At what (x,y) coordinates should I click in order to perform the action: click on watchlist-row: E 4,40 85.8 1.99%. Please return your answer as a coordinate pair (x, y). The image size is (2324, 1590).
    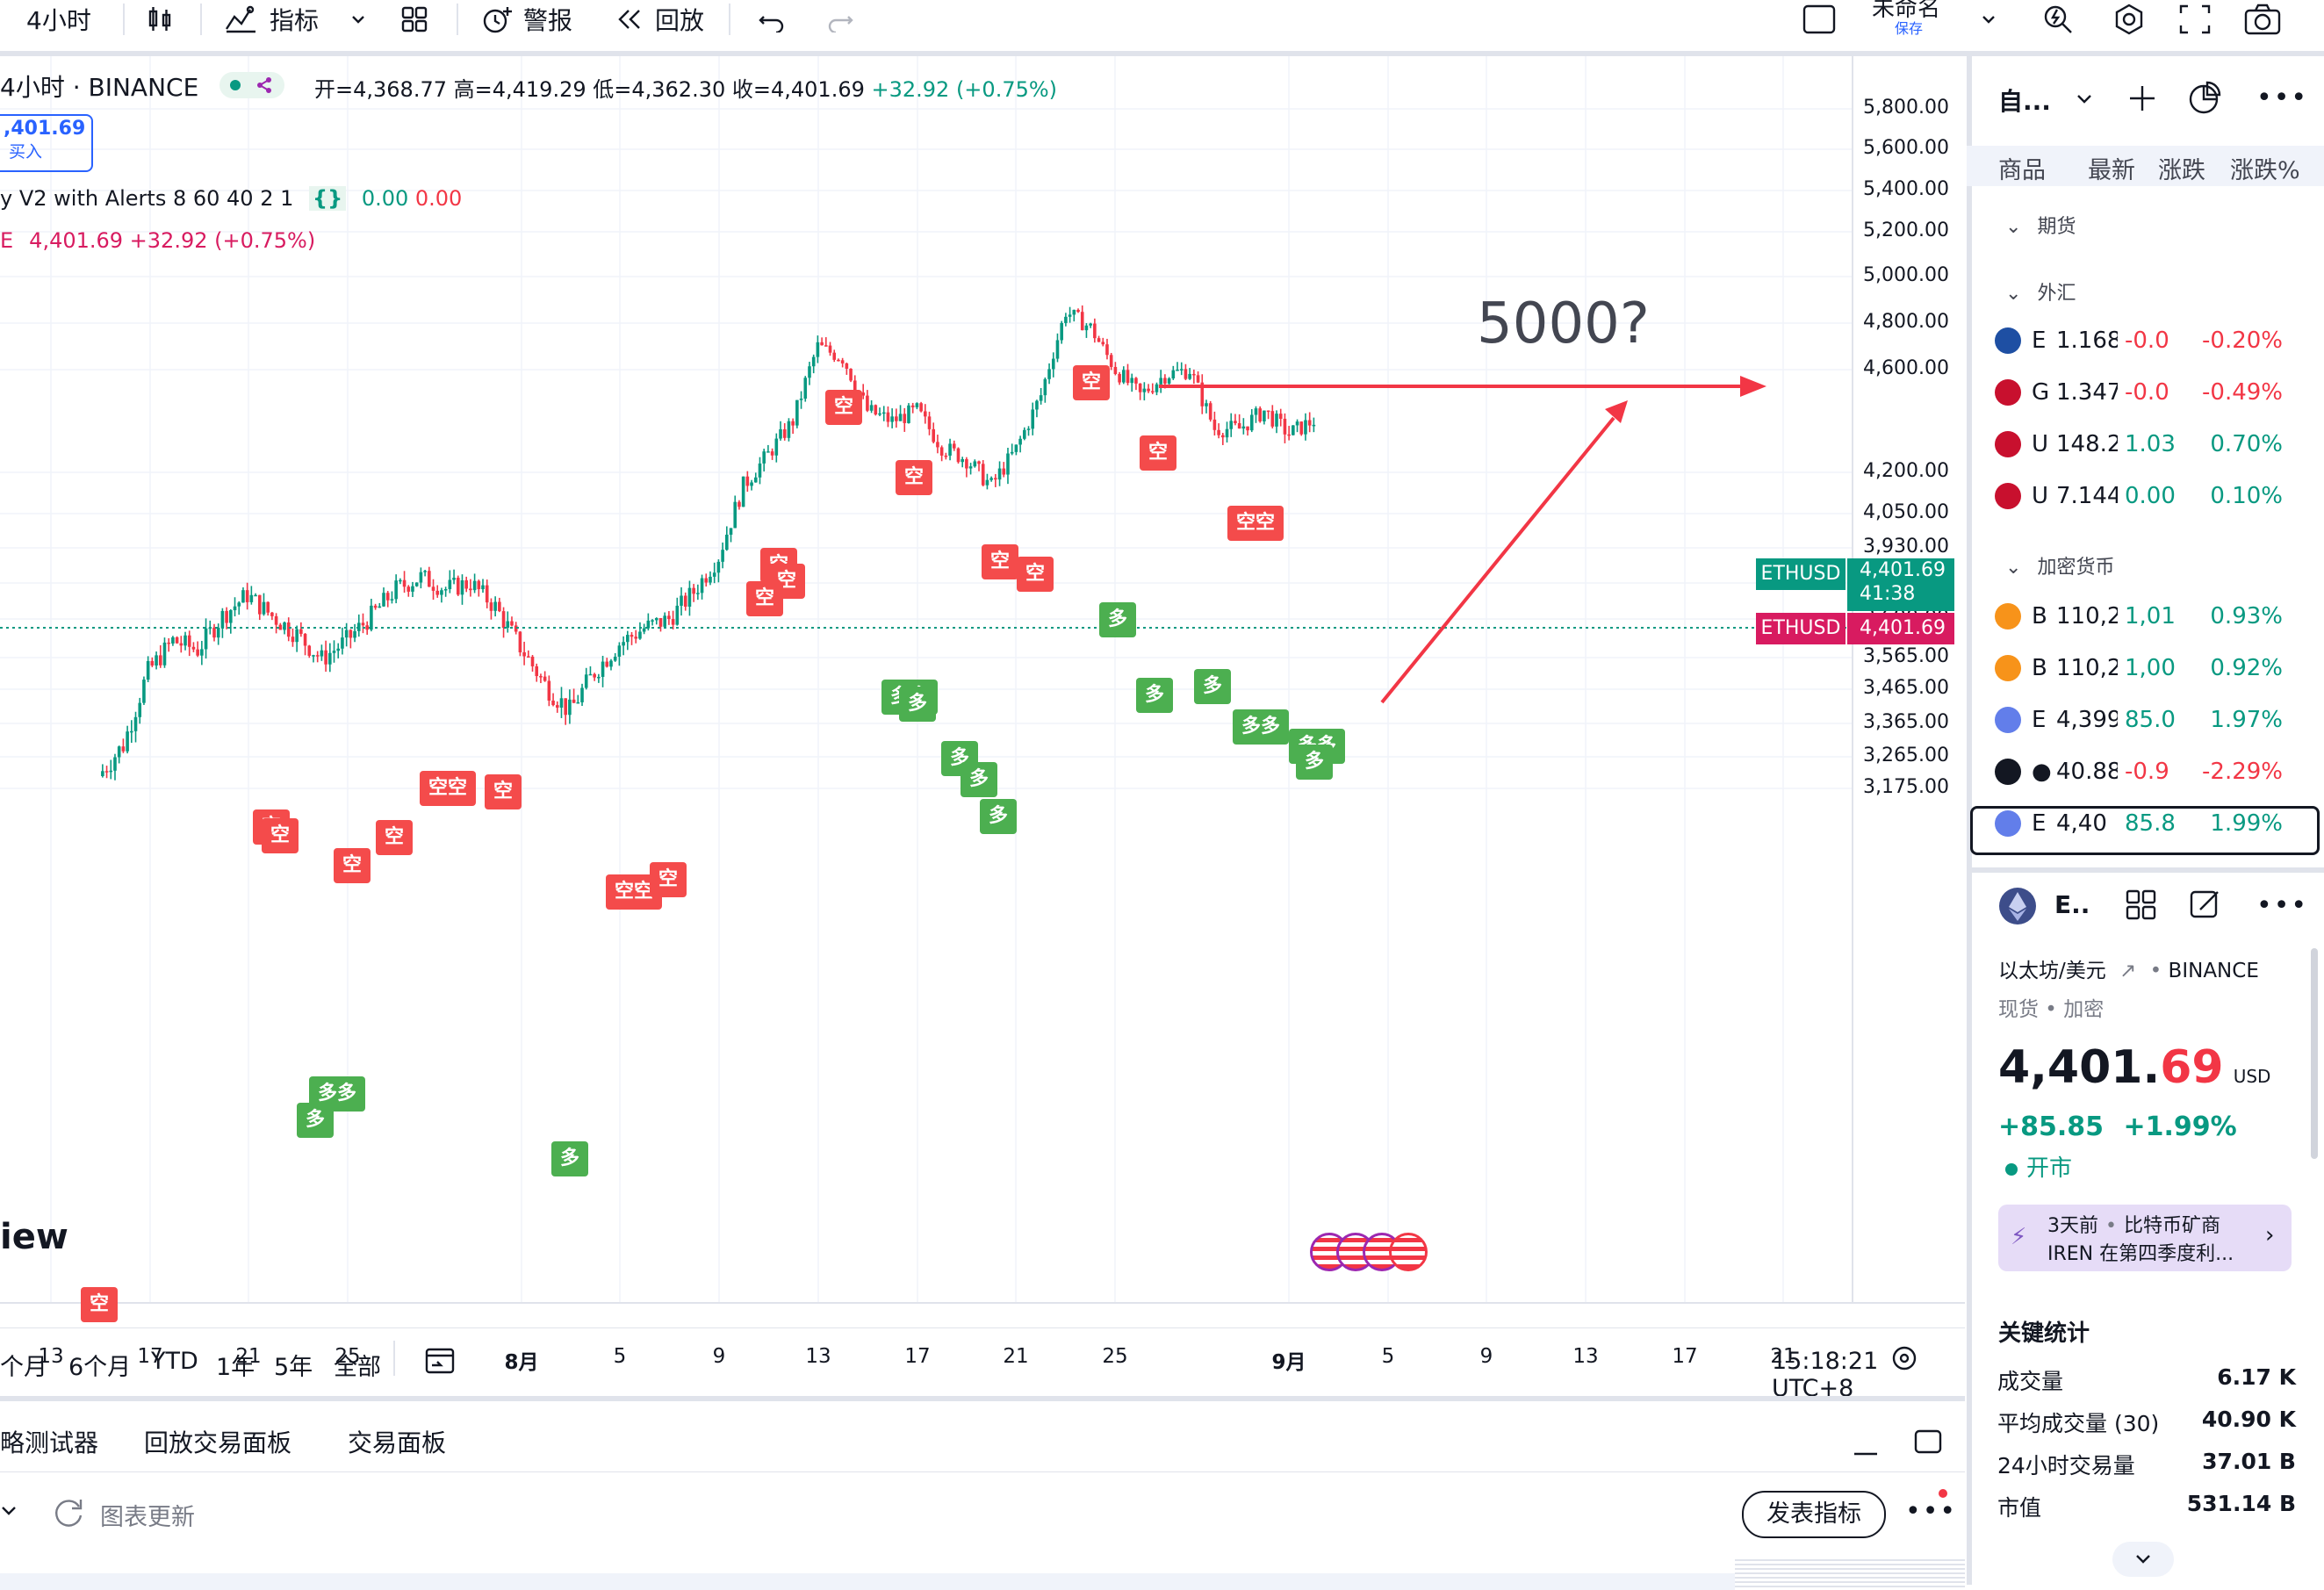
    Looking at the image, I should click on (2146, 823).